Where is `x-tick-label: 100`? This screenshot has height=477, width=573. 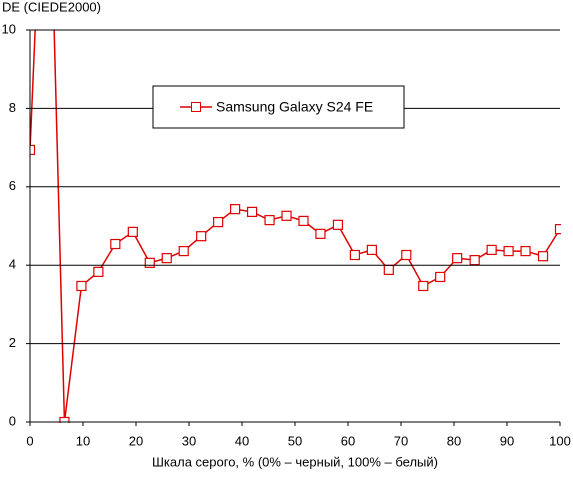 x-tick-label: 100 is located at coordinates (560, 440).